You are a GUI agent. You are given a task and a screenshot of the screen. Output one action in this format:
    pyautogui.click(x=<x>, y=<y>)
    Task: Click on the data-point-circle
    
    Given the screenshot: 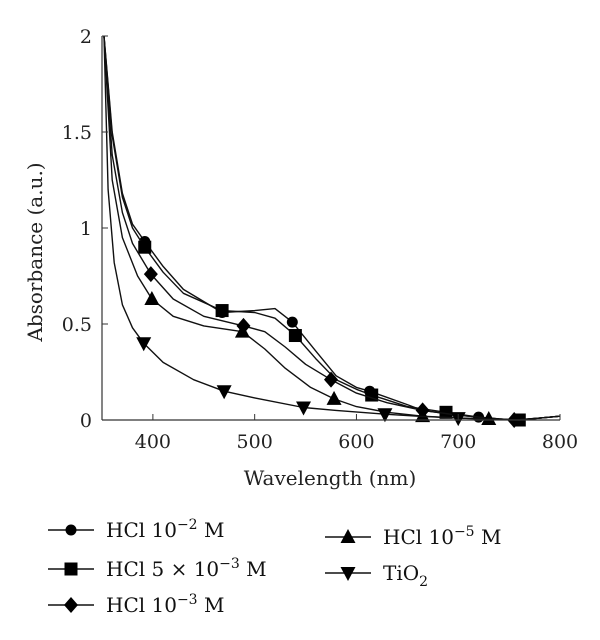 What is the action you would take?
    pyautogui.click(x=292, y=322)
    